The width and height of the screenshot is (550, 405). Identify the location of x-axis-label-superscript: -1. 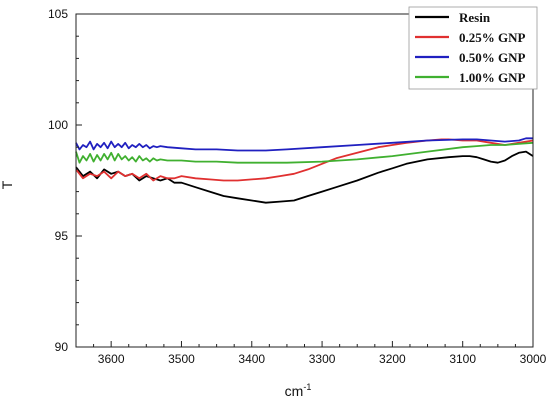
(307, 387).